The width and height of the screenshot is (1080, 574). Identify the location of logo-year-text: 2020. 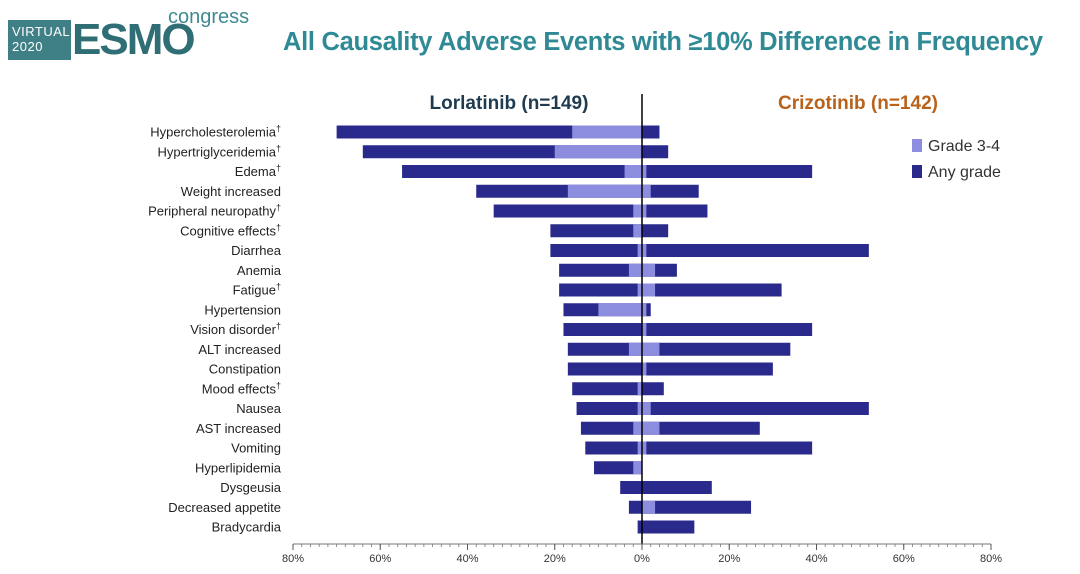
(27, 46).